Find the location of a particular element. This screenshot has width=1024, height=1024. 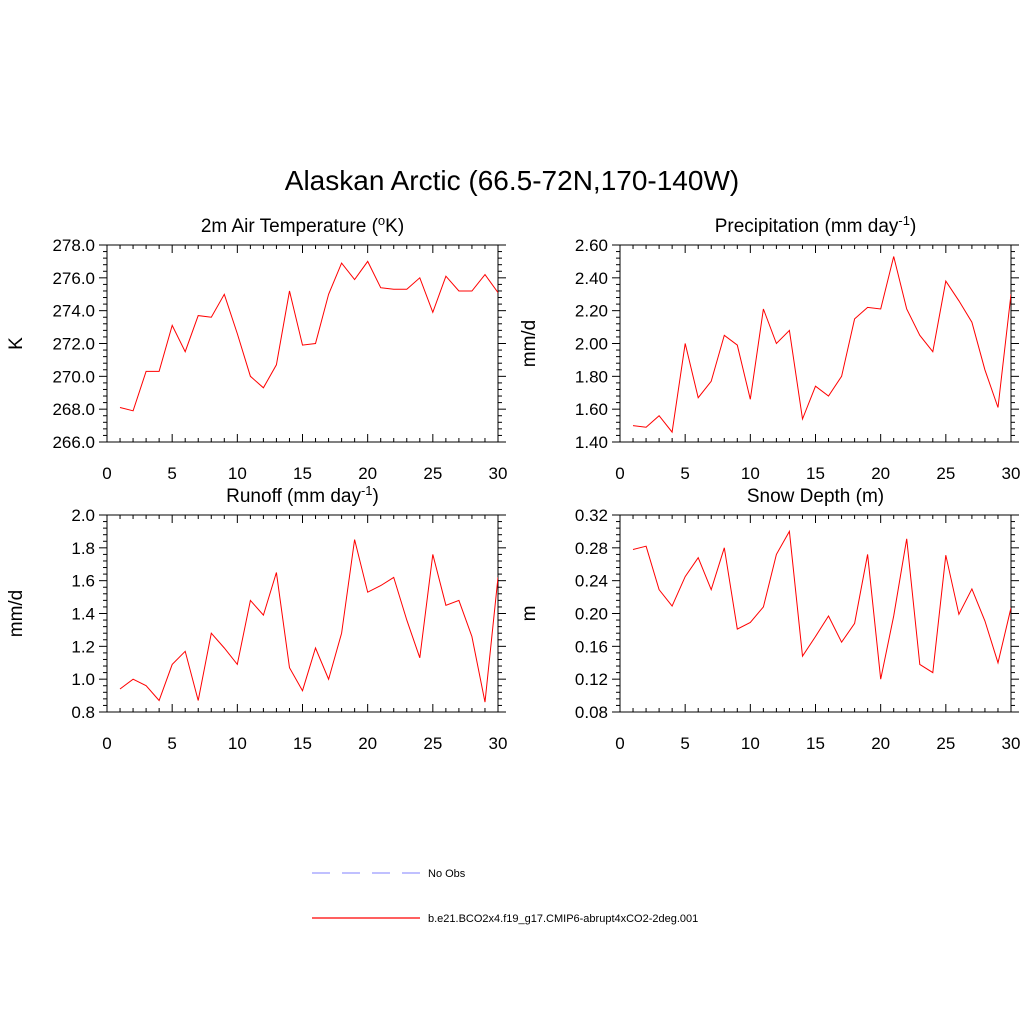

figure-title: Alaskan Arctic (66.5-72N,170-140W) is located at coordinates (512, 180).